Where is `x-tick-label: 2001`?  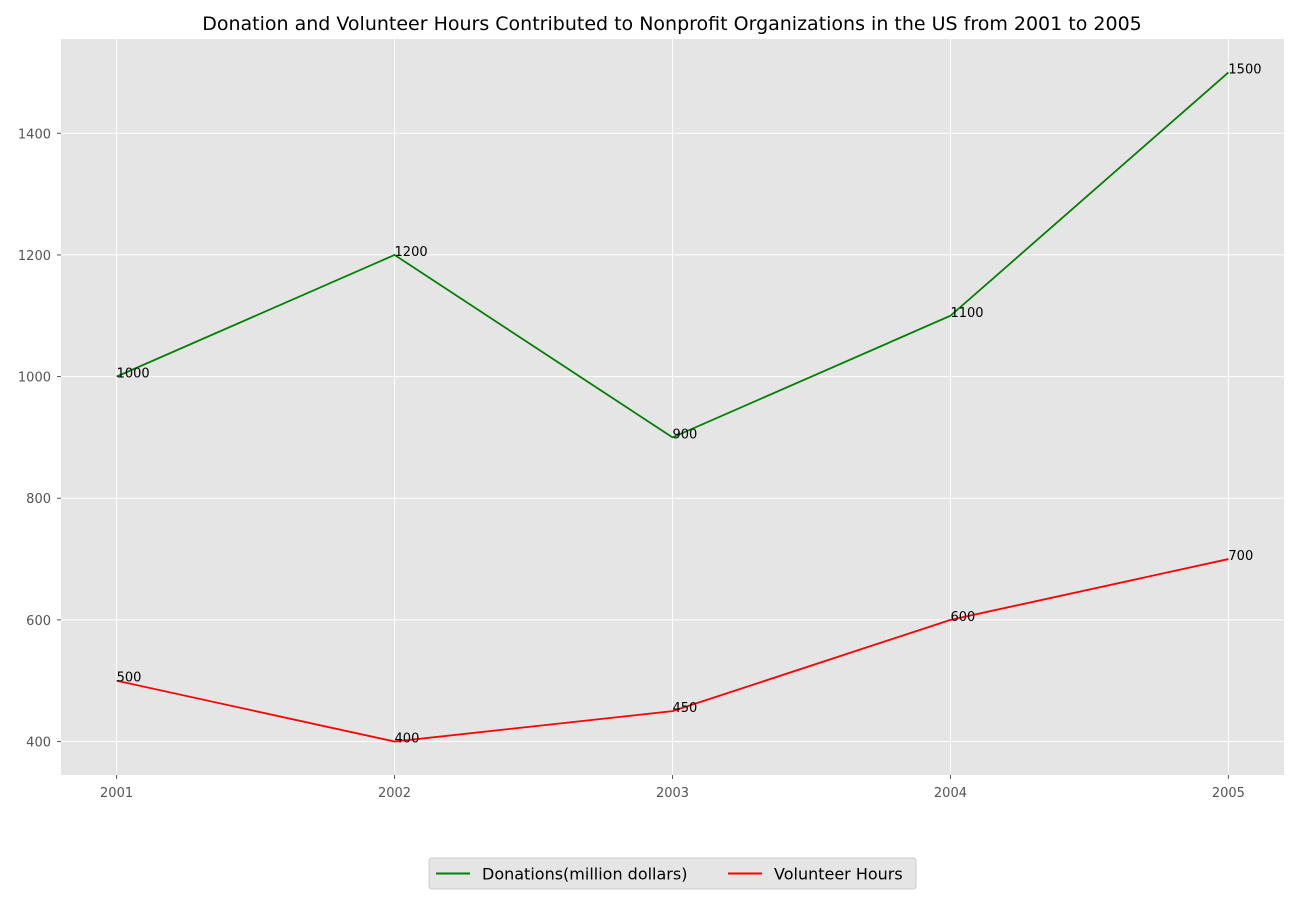
x-tick-label: 2001 is located at coordinates (116, 793).